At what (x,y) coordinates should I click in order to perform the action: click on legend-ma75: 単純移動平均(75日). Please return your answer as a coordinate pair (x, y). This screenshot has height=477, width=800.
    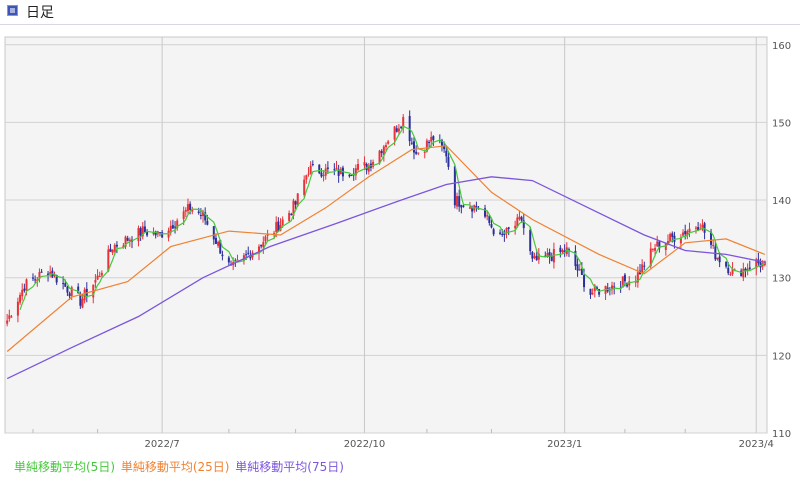
    Looking at the image, I should click on (289, 467).